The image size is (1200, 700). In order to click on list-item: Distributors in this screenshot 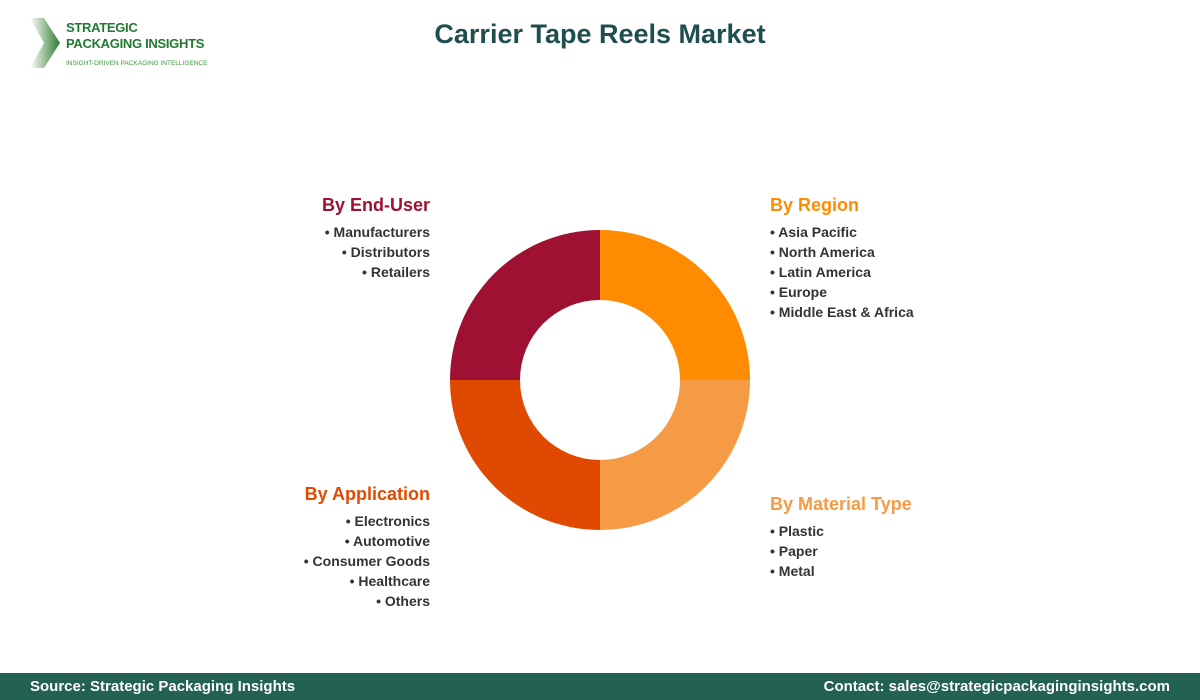, I will do `click(280, 252)`.